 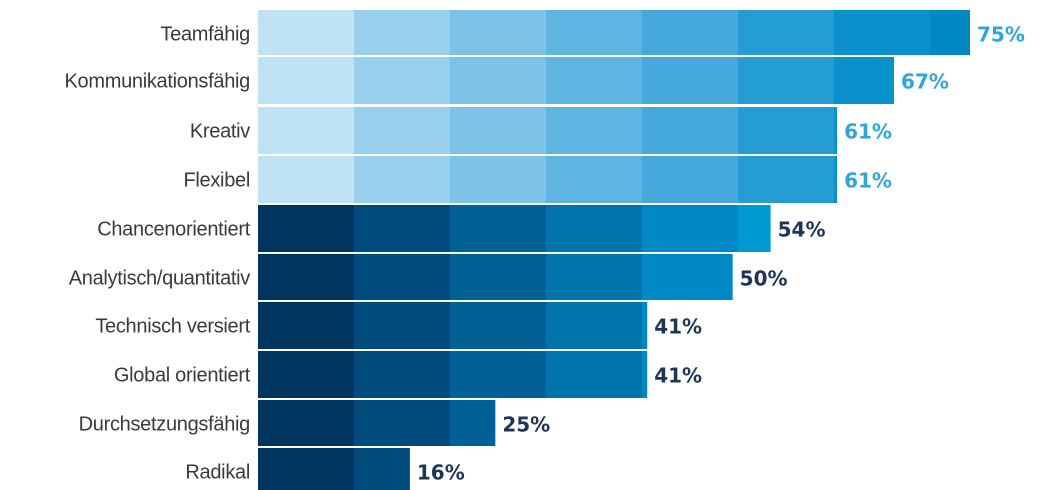 What do you see at coordinates (174, 230) in the screenshot?
I see `category-label: Chancenorientiert` at bounding box center [174, 230].